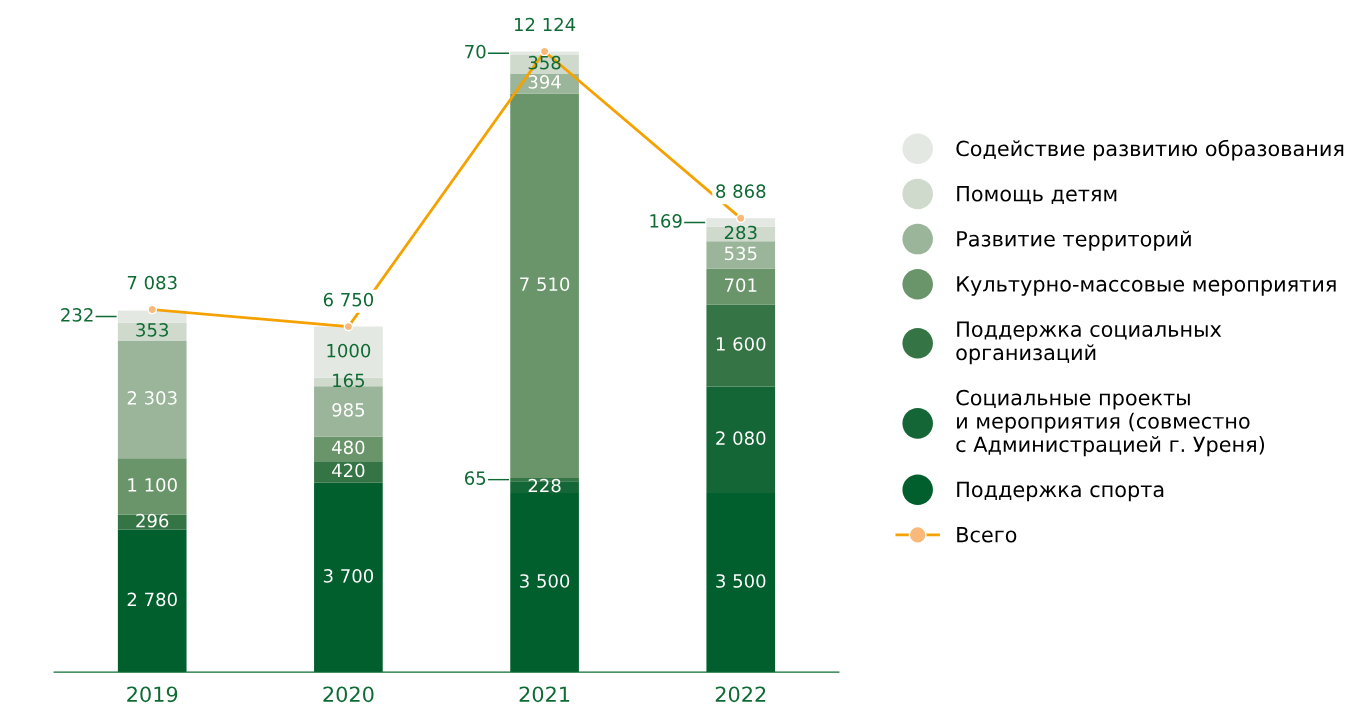 Image resolution: width=1353 pixels, height=712 pixels. I want to click on data-label: 296, so click(152, 520).